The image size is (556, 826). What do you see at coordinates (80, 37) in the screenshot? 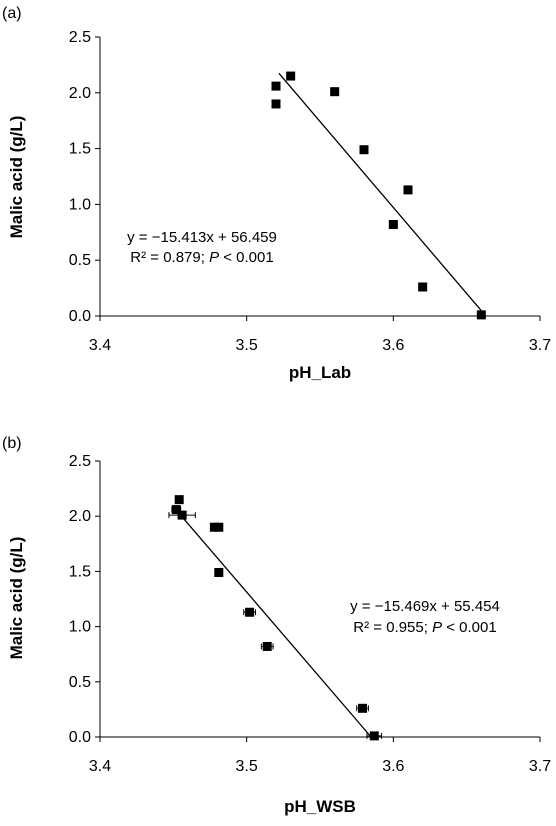
I see `panel-a-y-tick-label: 2.5` at bounding box center [80, 37].